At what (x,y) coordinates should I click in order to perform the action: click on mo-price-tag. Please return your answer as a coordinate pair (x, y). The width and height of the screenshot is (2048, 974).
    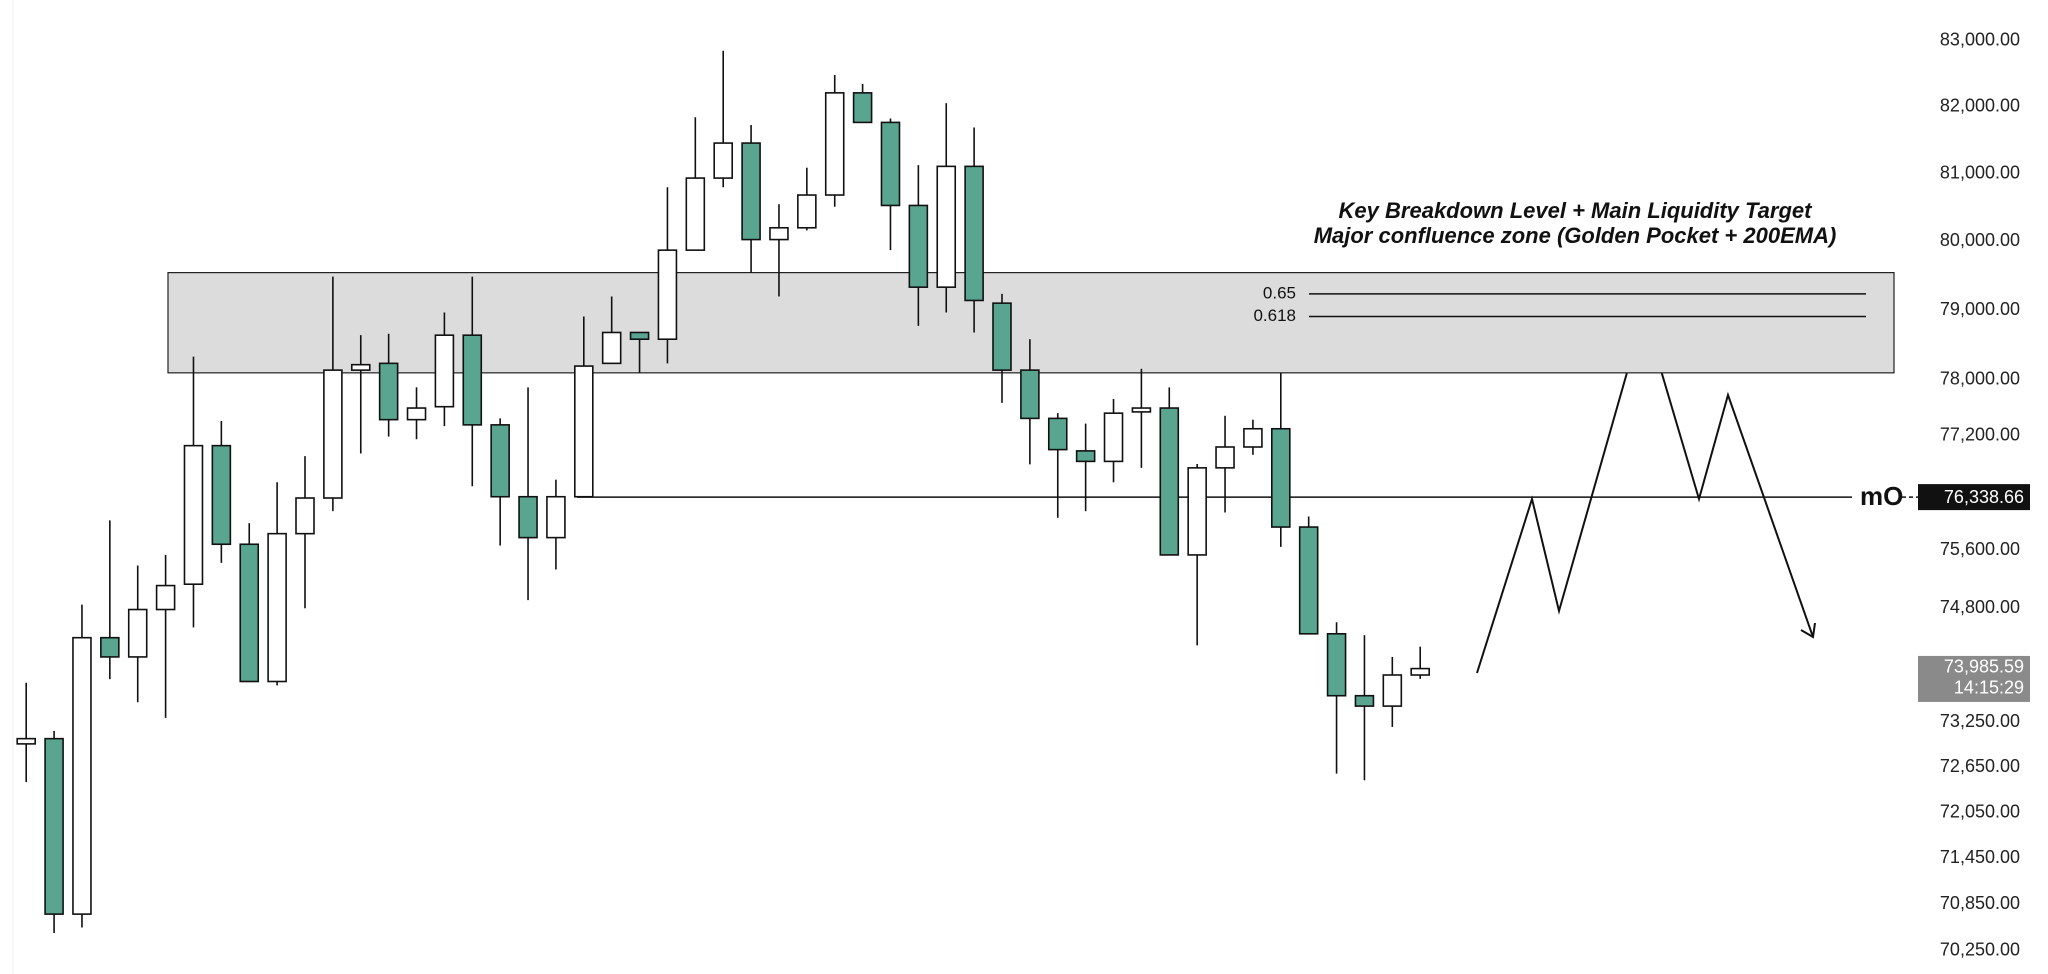
    Looking at the image, I should click on (1974, 497).